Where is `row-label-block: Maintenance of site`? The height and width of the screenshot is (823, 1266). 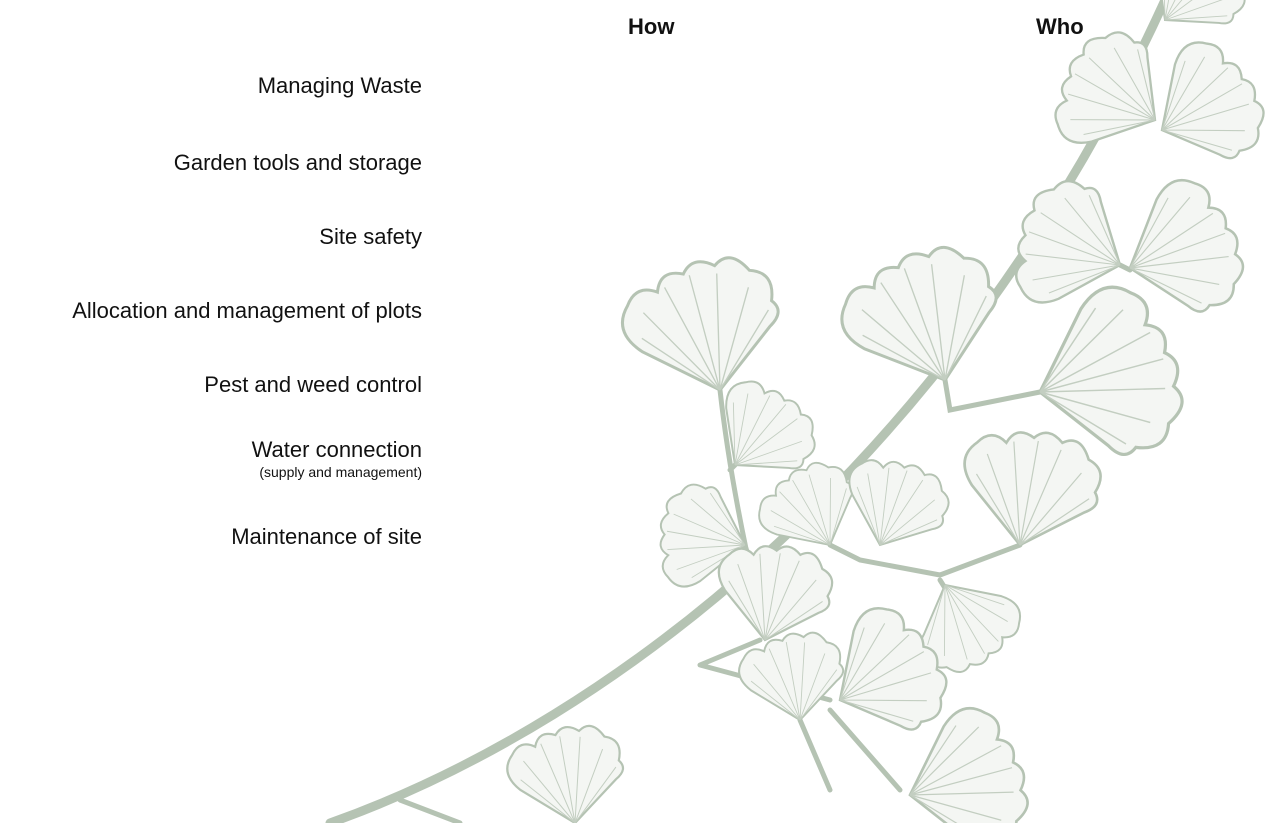 row-label-block: Maintenance of site is located at coordinates (326, 537).